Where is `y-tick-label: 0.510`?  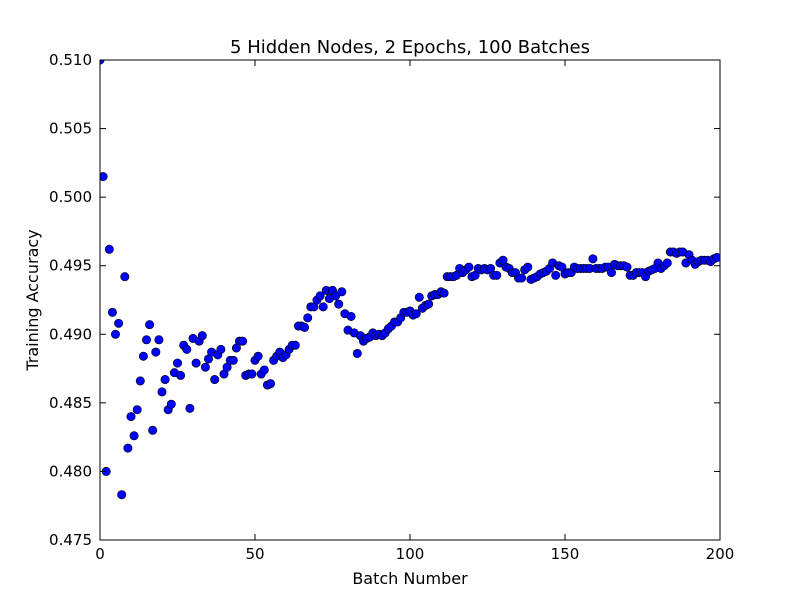 y-tick-label: 0.510 is located at coordinates (70, 60).